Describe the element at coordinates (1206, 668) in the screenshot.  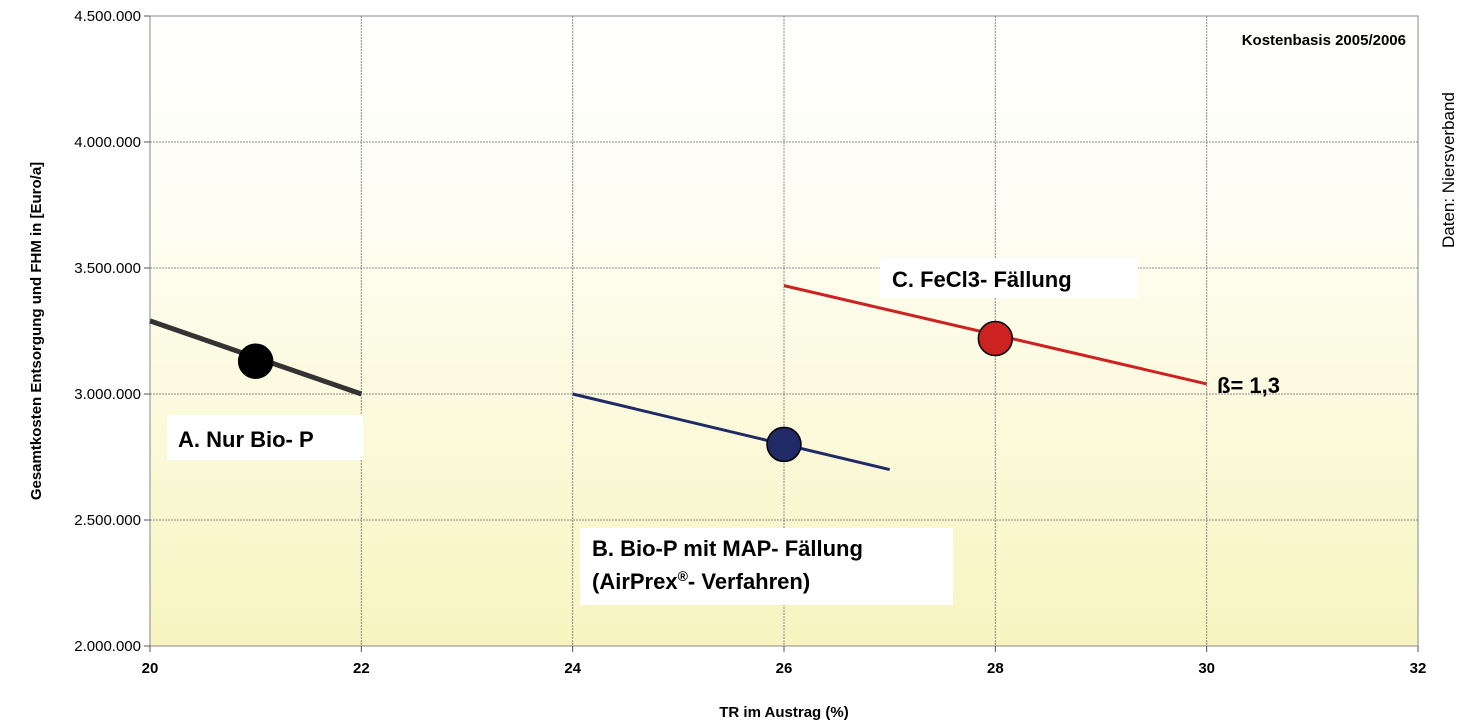
I see `x-tick-label: 30` at that location.